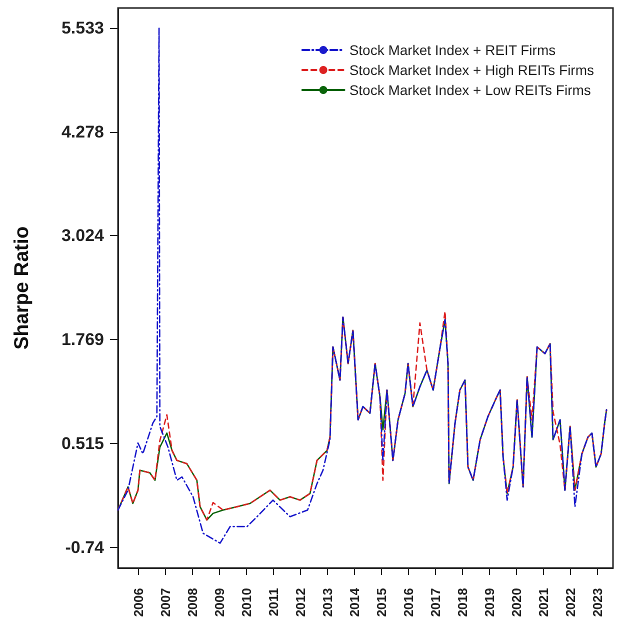  Describe the element at coordinates (570, 602) in the screenshot. I see `x-tick-label: 2022` at that location.